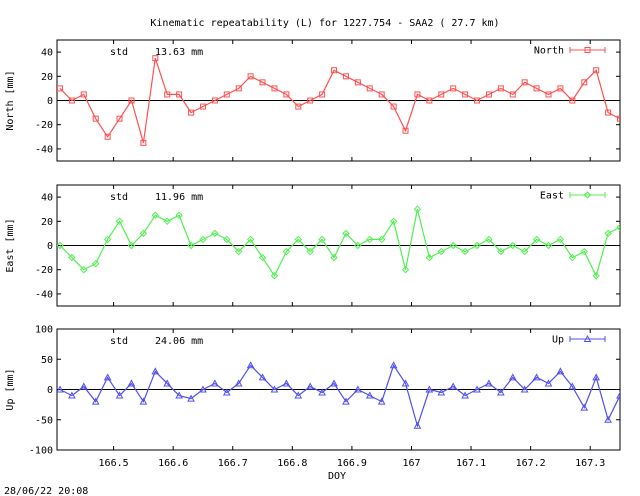  I want to click on panel-east-y-axis-label: East [mm], so click(10, 245).